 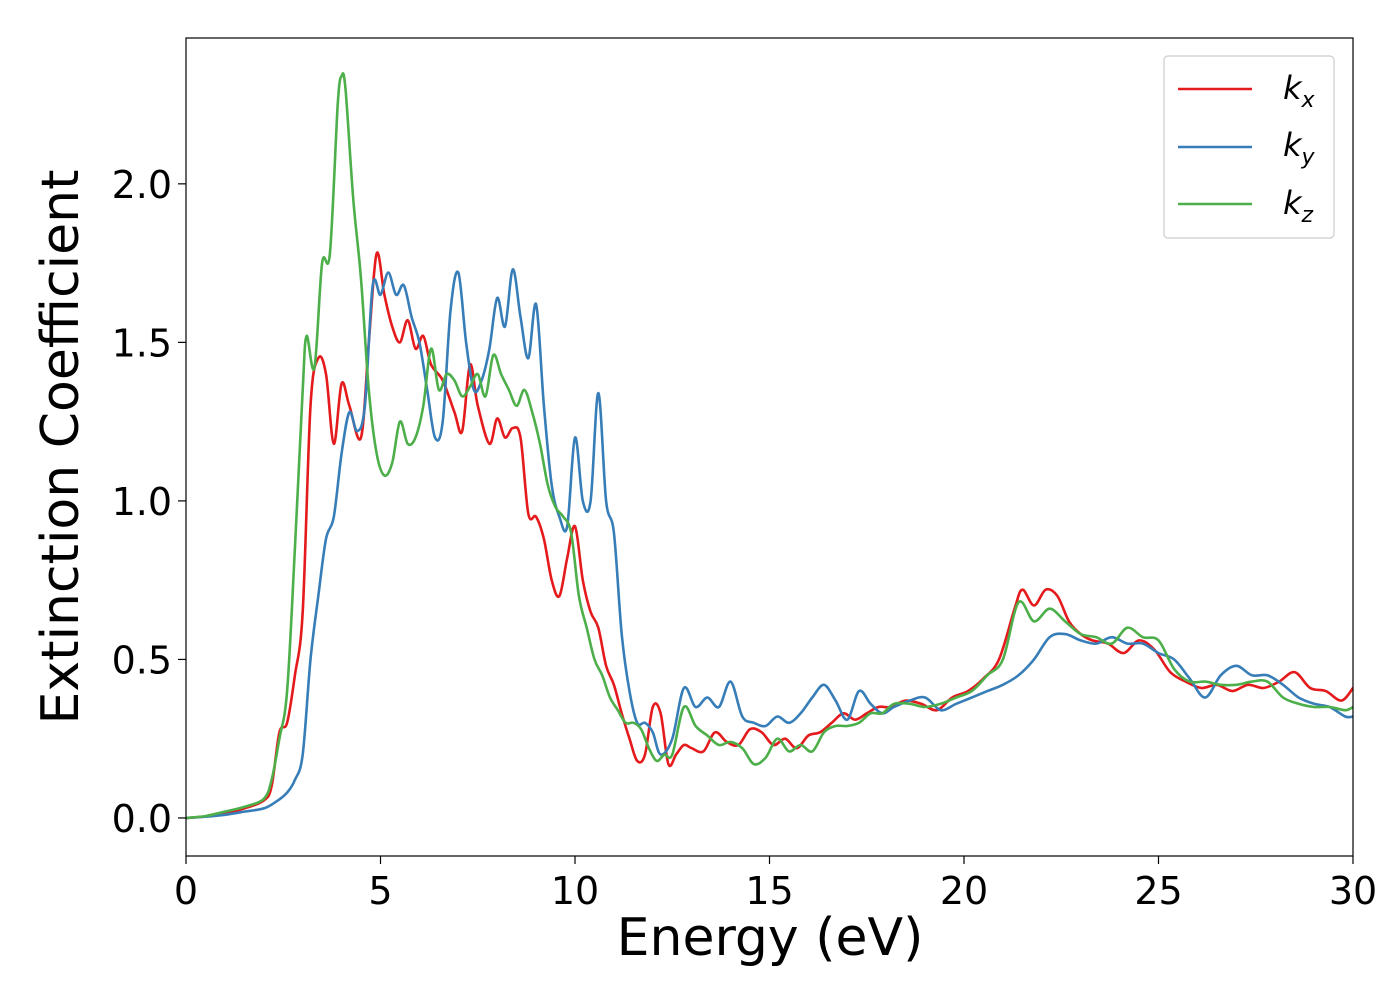 What do you see at coordinates (142, 819) in the screenshot?
I see `y-tick-label: 0.0` at bounding box center [142, 819].